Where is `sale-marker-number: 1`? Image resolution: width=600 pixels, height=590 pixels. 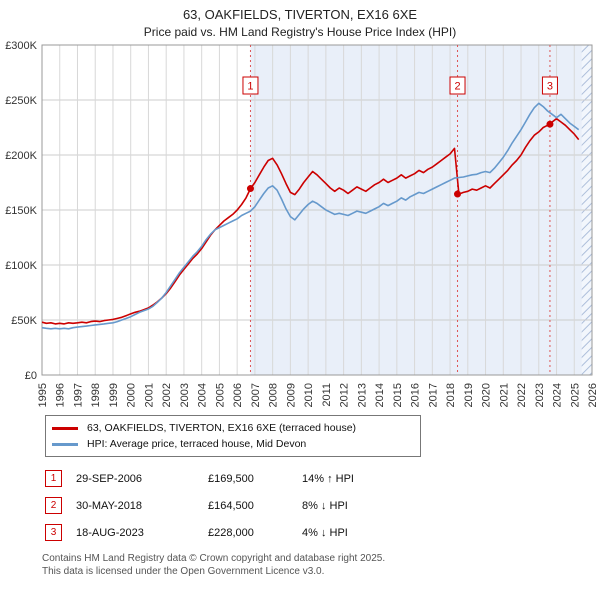
sale-marker-number: 1 is located at coordinates (250, 87).